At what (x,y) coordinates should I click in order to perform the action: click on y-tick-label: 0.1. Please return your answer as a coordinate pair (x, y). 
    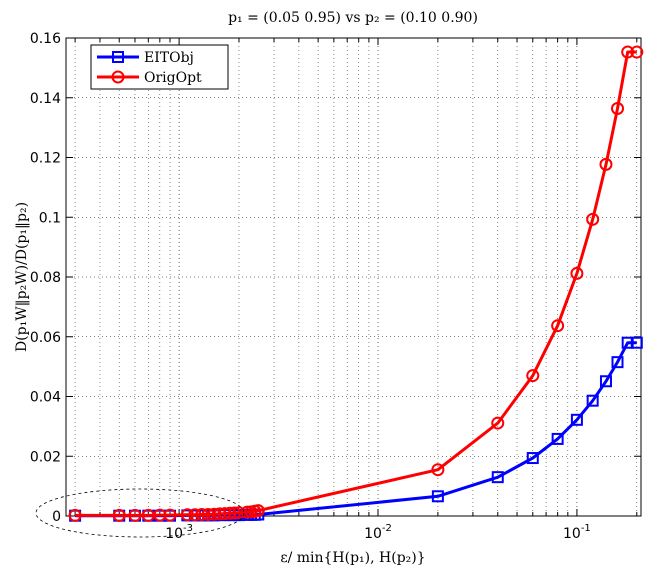
    Looking at the image, I should click on (50, 218).